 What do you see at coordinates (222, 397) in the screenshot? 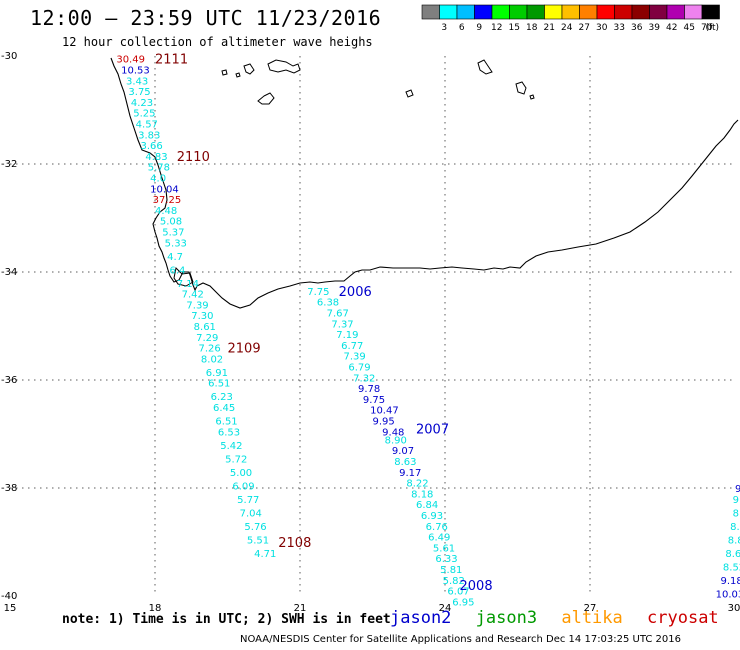
I see `wave-height-value: 6.23` at bounding box center [222, 397].